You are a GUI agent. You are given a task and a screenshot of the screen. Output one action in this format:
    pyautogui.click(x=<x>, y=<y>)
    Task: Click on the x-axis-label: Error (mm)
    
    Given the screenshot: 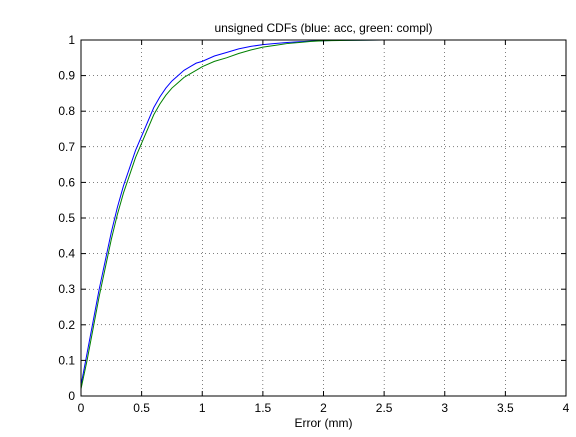 What is the action you would take?
    pyautogui.click(x=324, y=423)
    